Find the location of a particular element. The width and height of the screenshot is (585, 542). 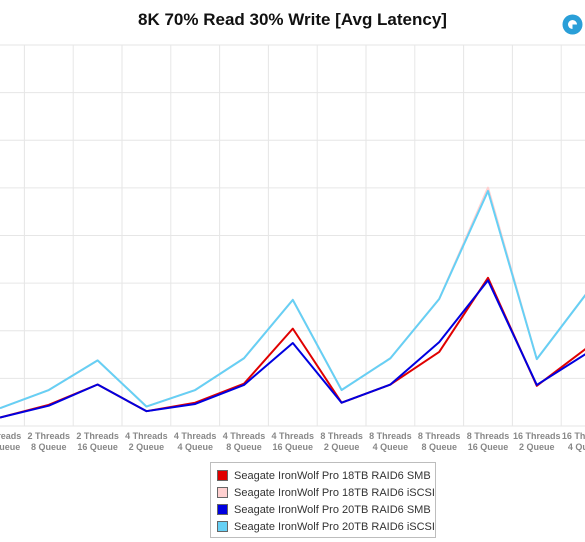

x-tick-label: 4 Threads 4 Queue is located at coordinates (195, 441).